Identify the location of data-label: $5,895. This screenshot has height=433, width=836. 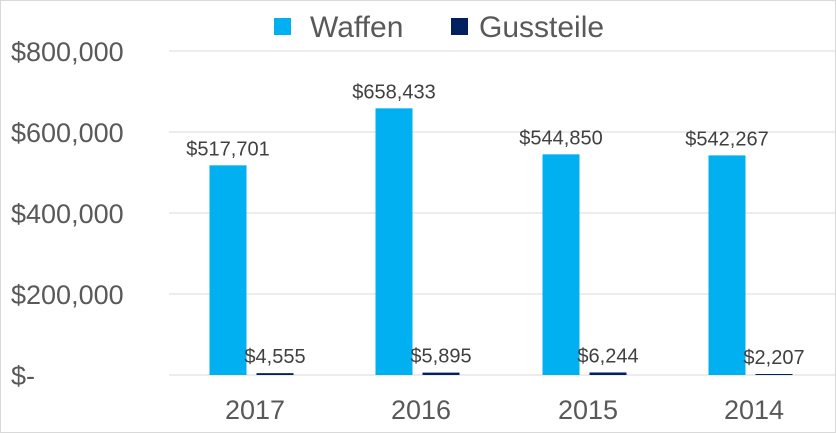
(440, 357).